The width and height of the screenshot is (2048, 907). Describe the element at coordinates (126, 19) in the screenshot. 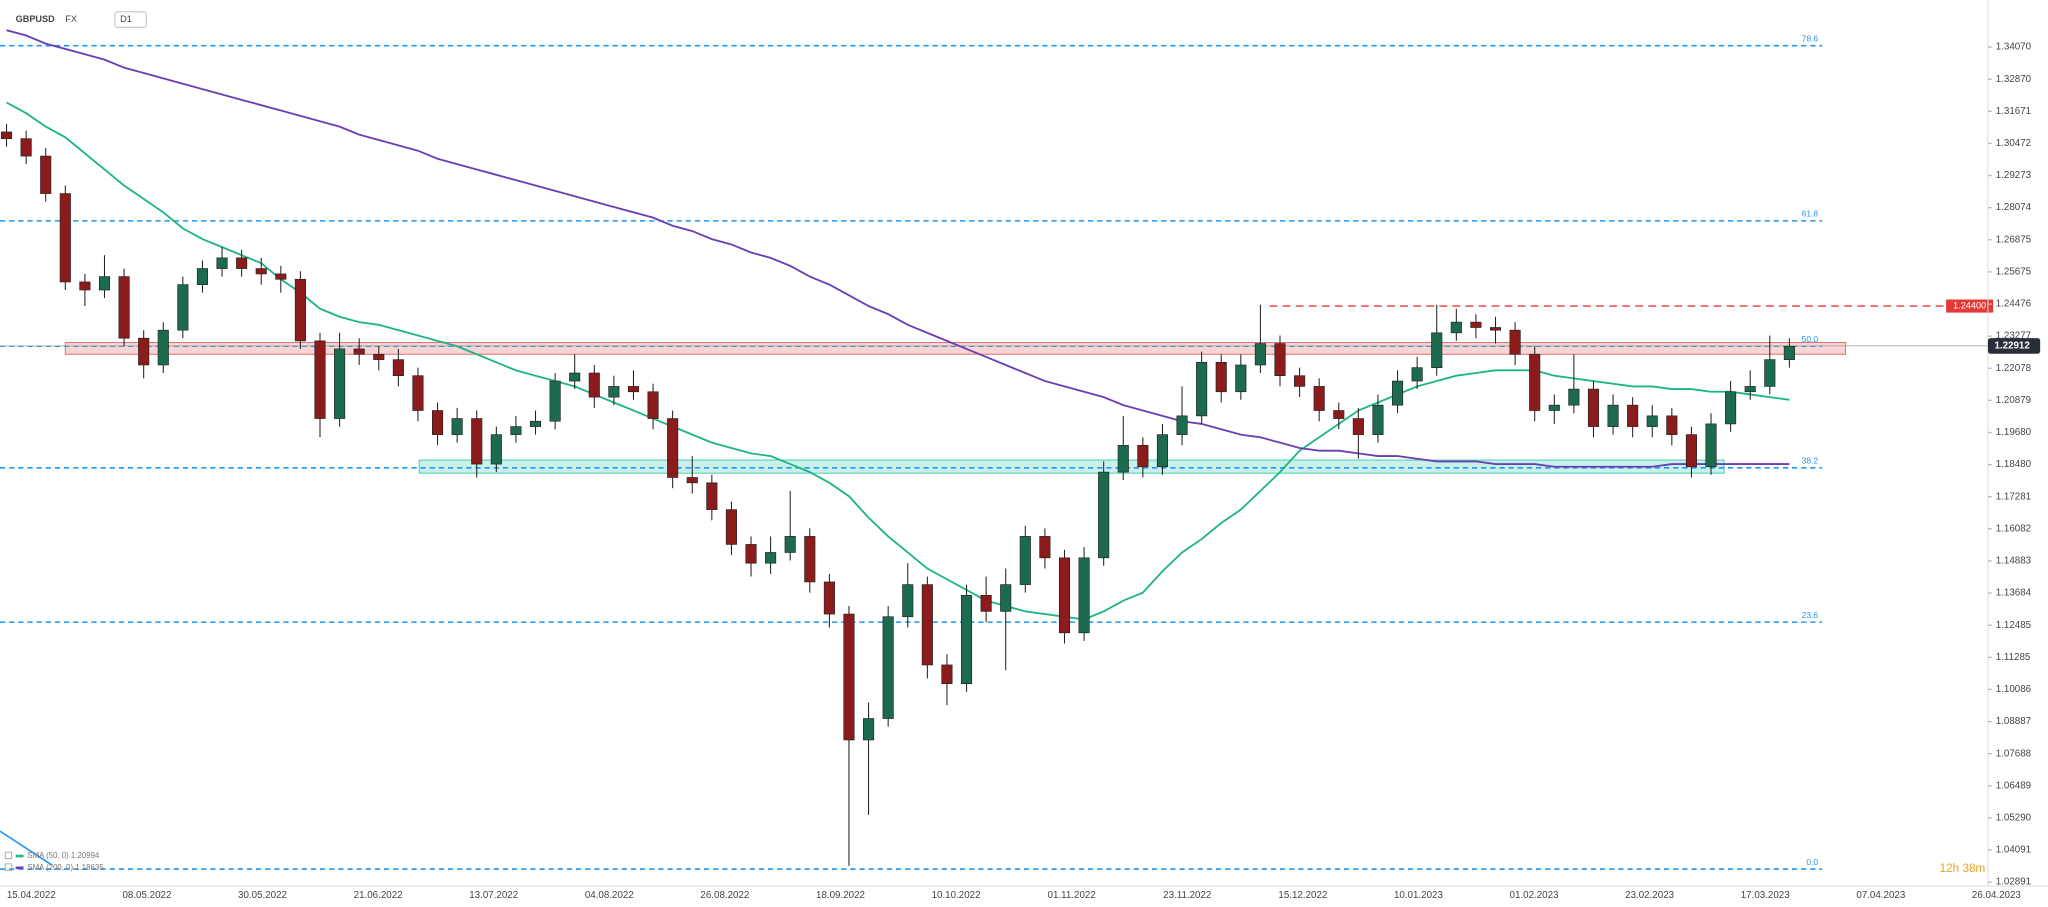

I see `timeframe: D1` at that location.